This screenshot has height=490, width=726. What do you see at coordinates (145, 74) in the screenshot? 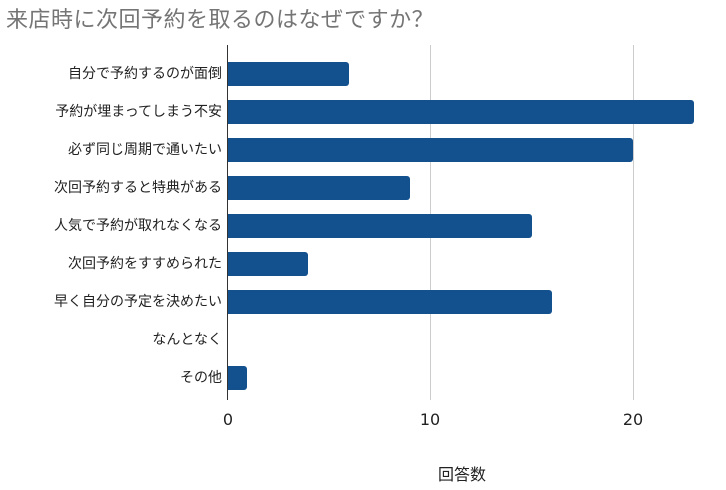
I see `category-label: 自分で予約するのが面倒` at bounding box center [145, 74].